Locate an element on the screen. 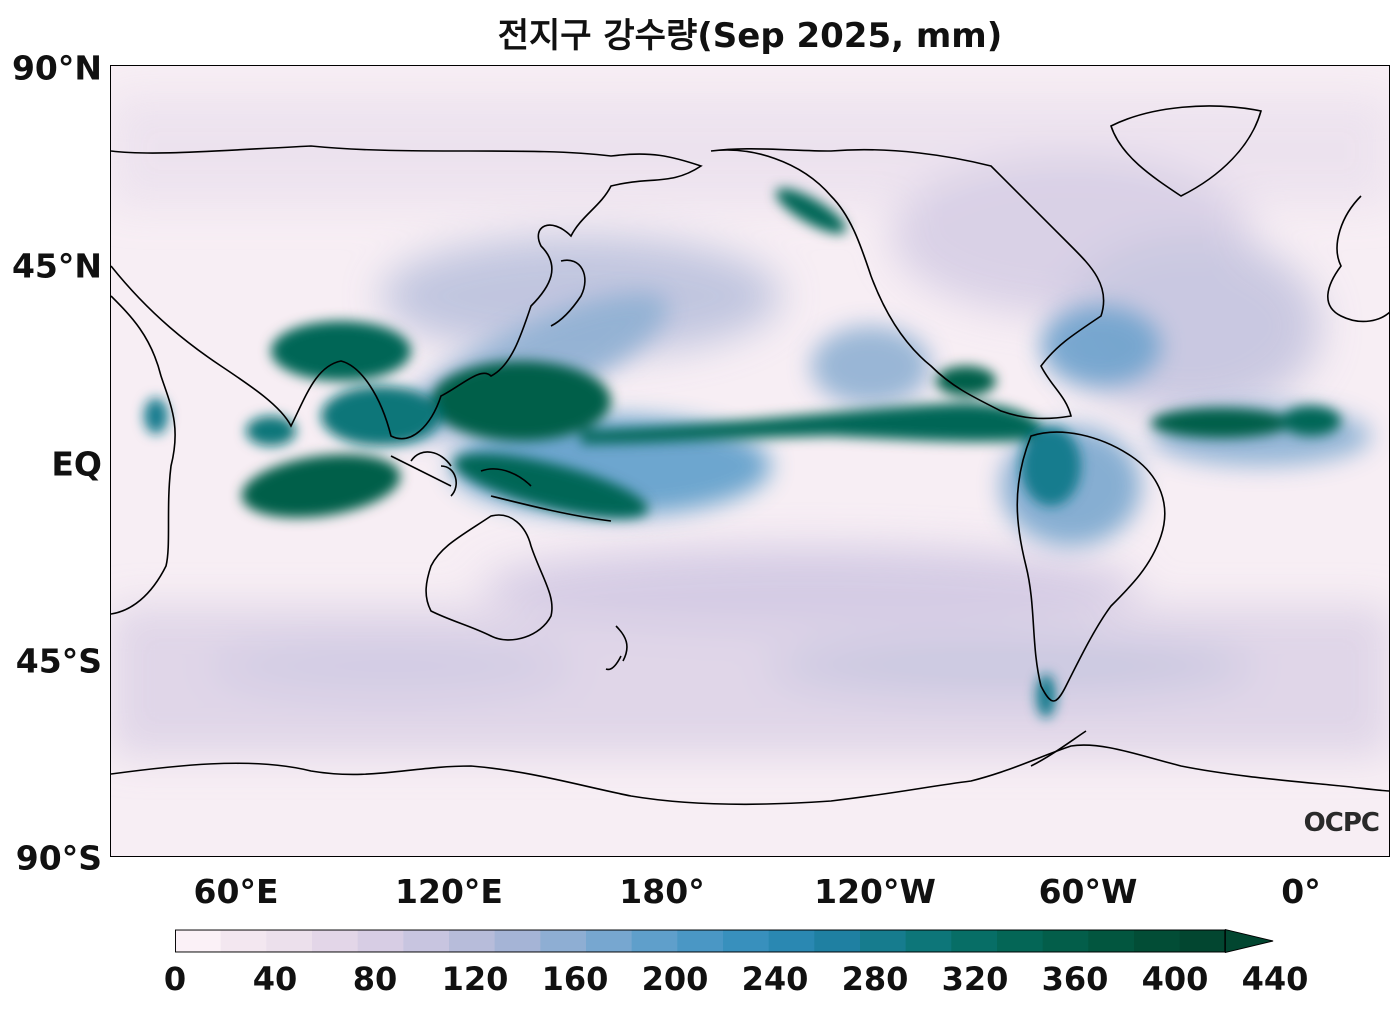  lat-label-eq: EQ is located at coordinates (76, 464).